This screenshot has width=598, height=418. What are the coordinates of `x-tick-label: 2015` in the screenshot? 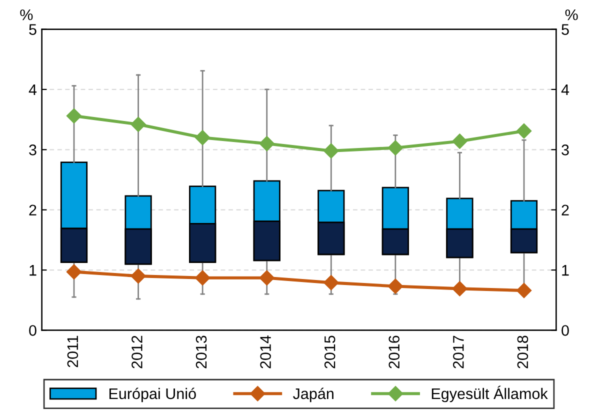 It's located at (330, 352).